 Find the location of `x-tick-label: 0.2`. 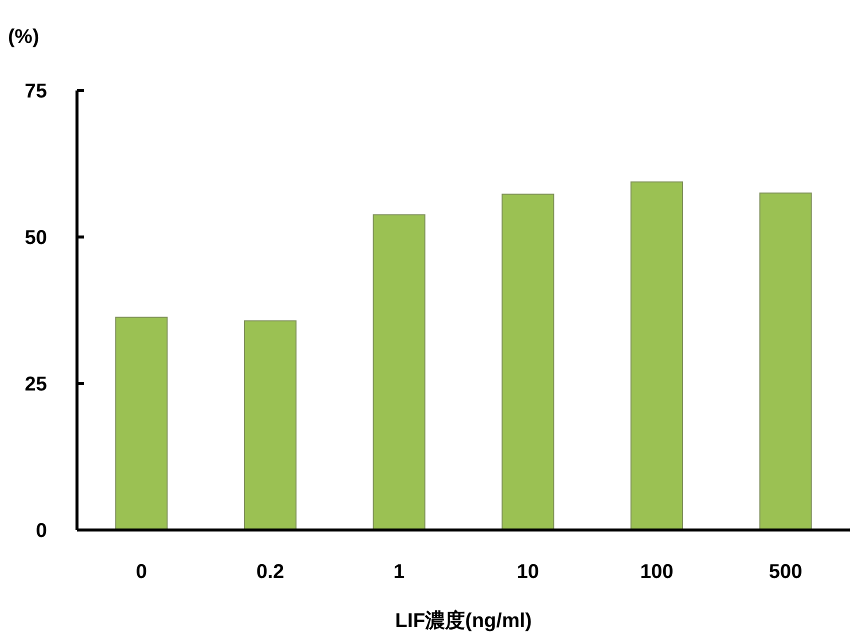

x-tick-label: 0.2 is located at coordinates (270, 572).